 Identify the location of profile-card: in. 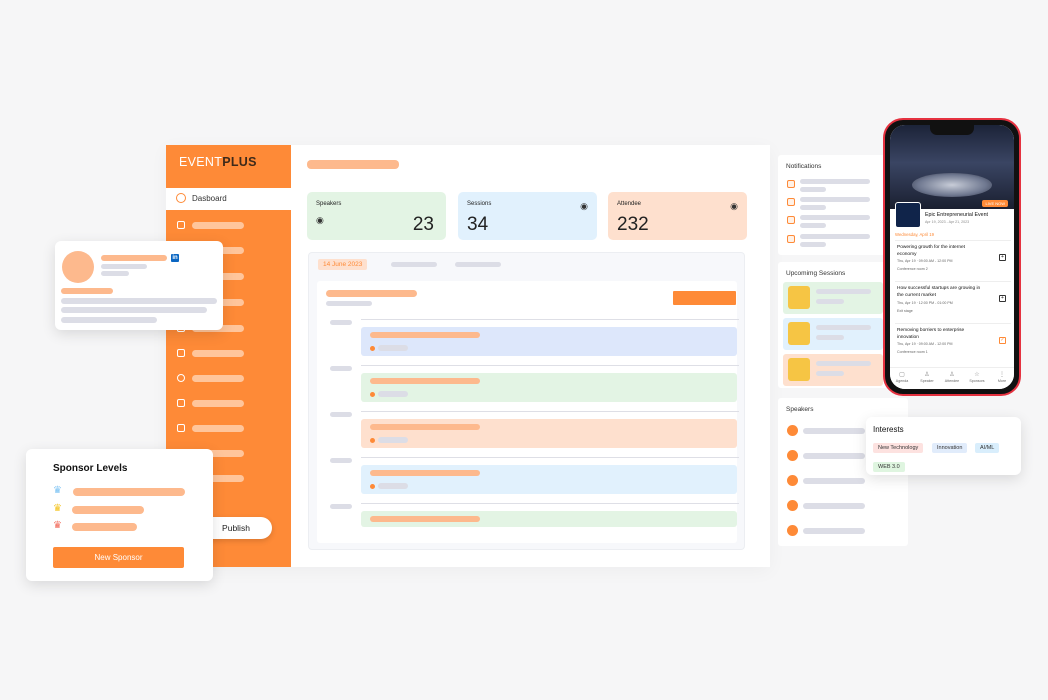
(139, 285).